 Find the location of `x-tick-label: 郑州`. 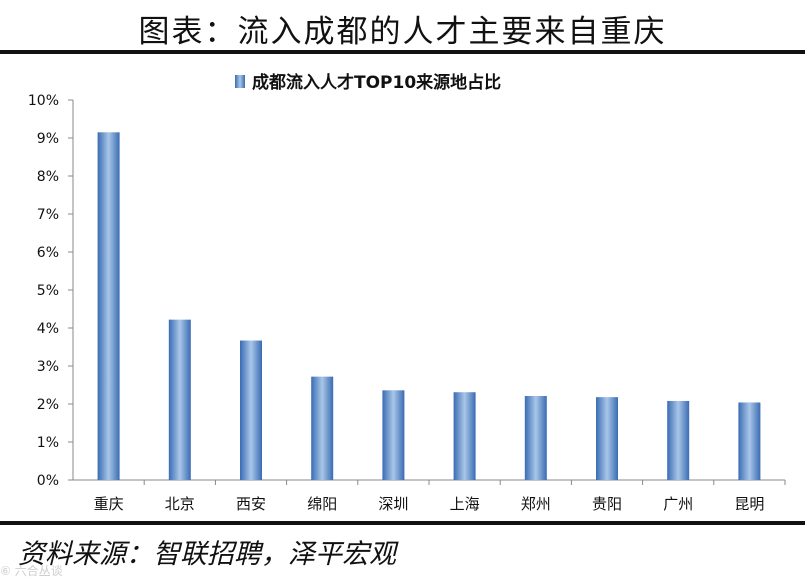

x-tick-label: 郑州 is located at coordinates (536, 504).